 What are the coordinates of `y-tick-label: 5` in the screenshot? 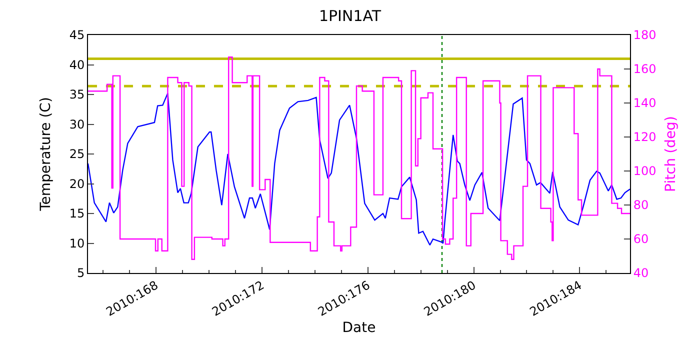 It's located at (80, 273).